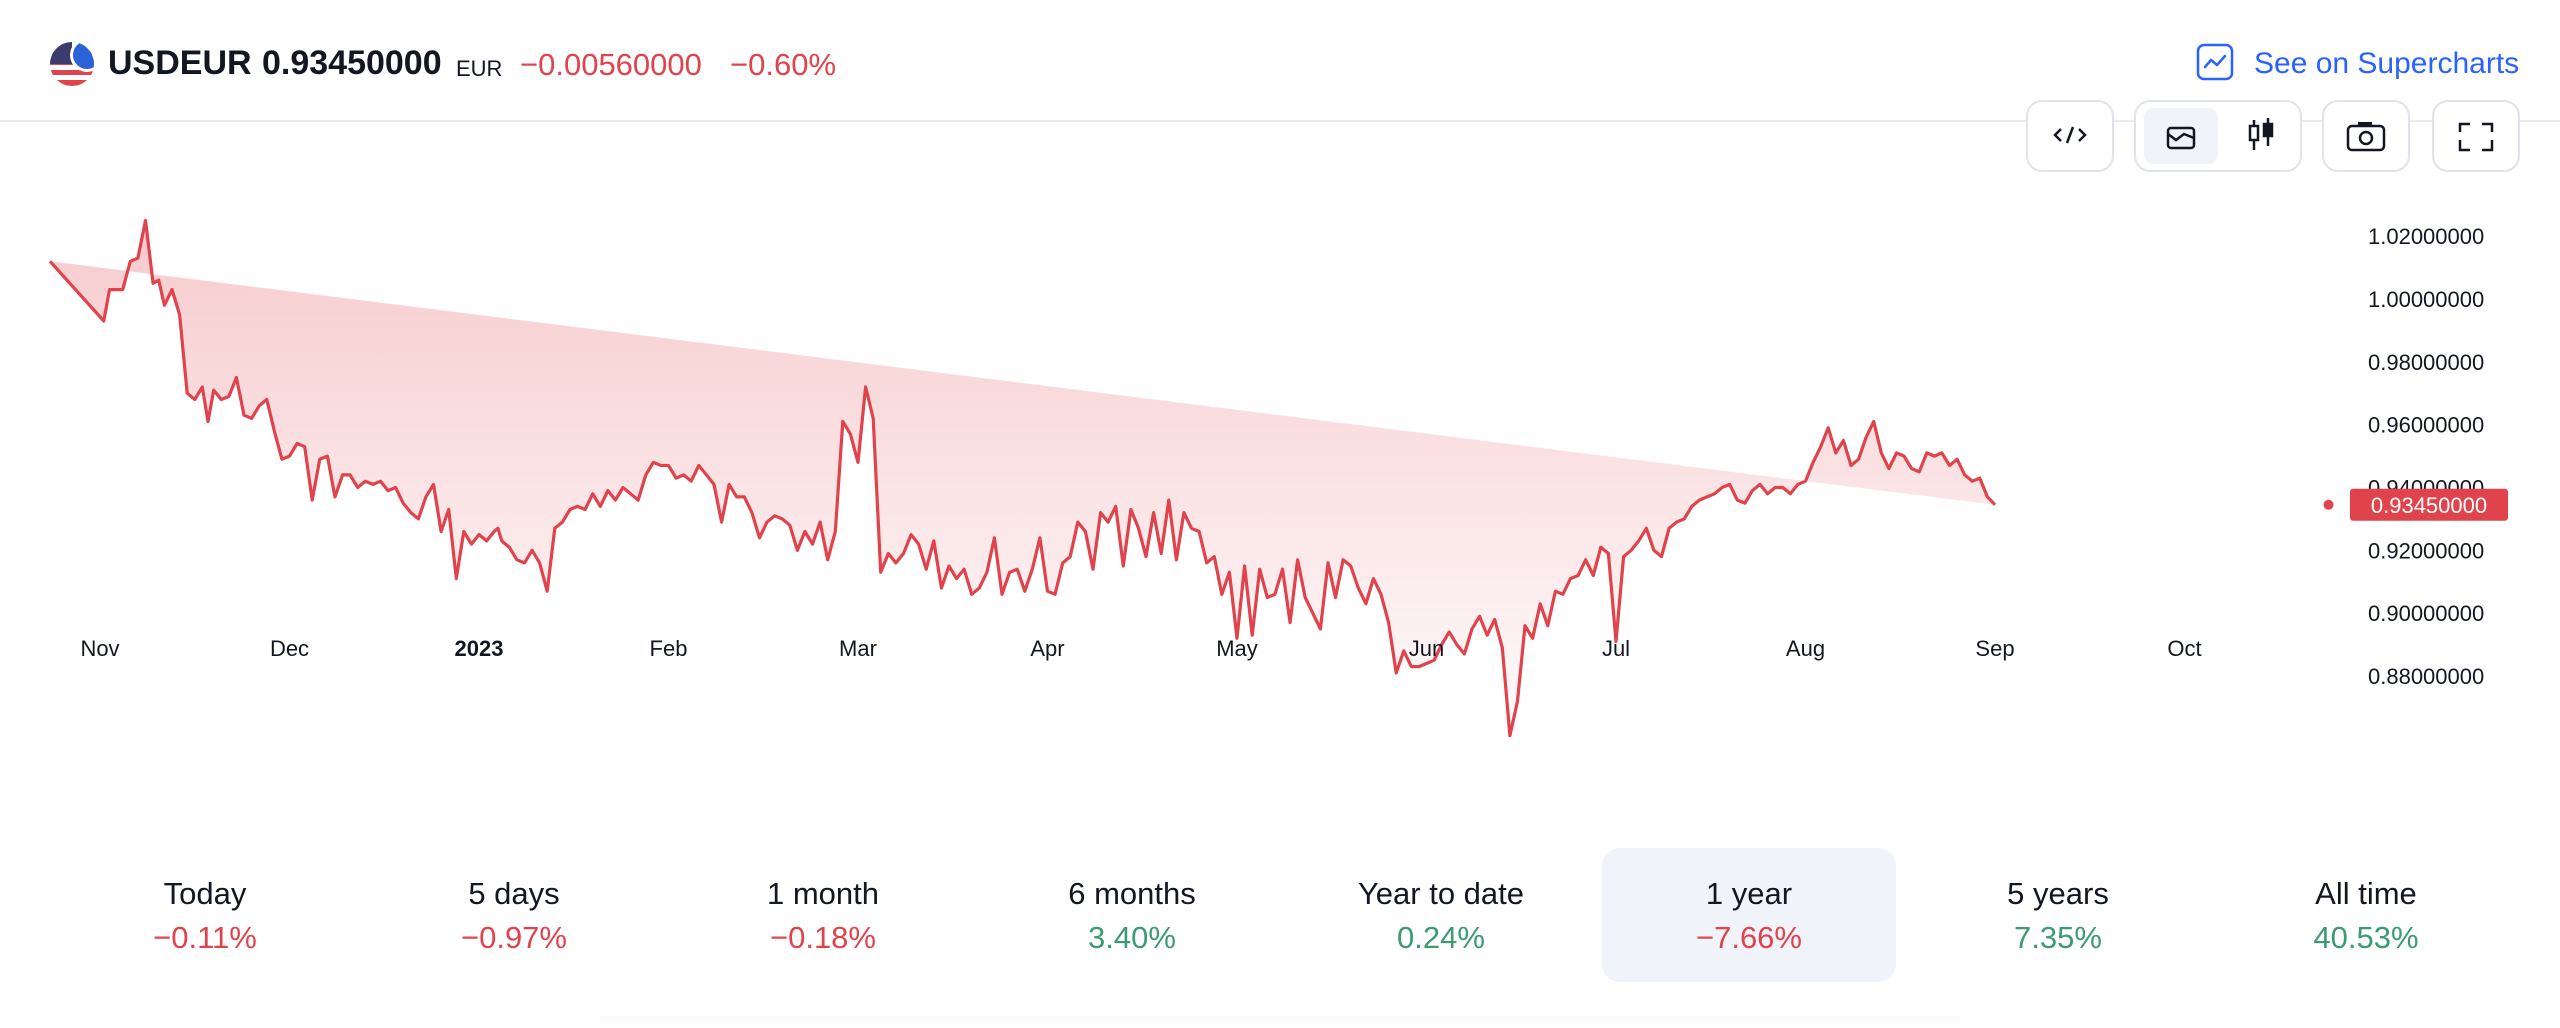 The width and height of the screenshot is (2560, 1028). Describe the element at coordinates (2426, 425) in the screenshot. I see `y-tick-label: 0.96000000` at that location.